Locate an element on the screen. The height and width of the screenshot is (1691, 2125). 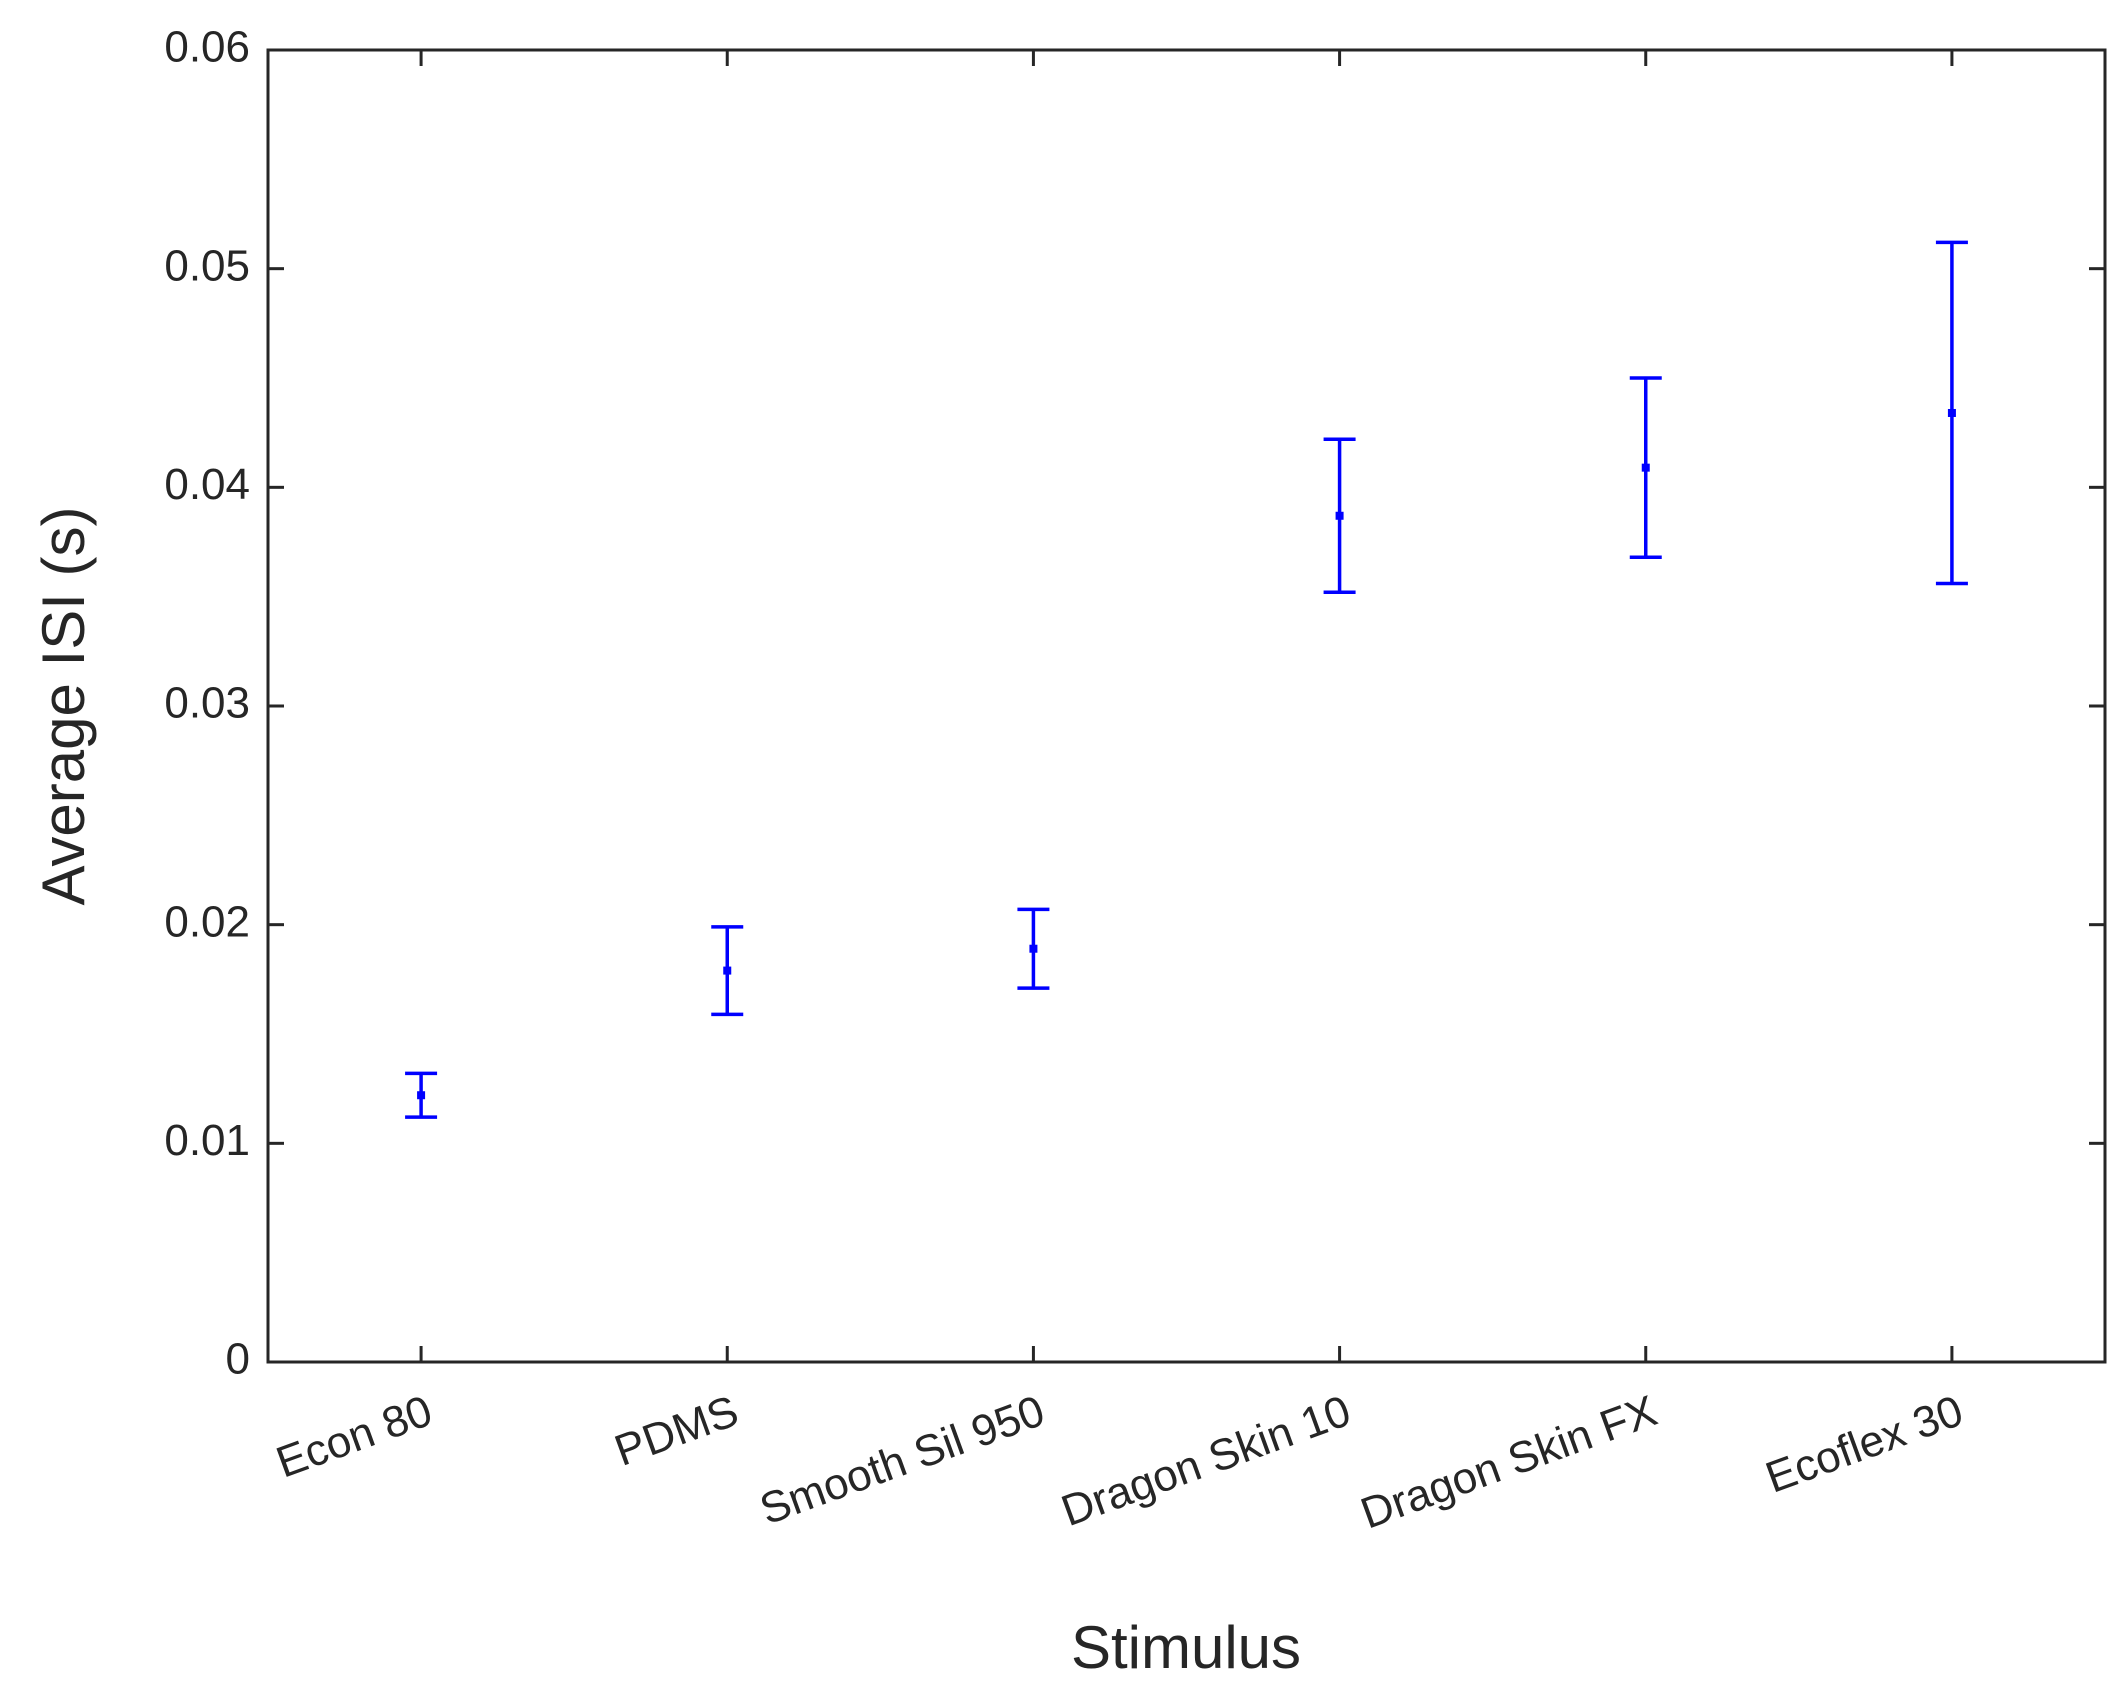
y-axis-label: Average ISI (s) is located at coordinates (63, 705).